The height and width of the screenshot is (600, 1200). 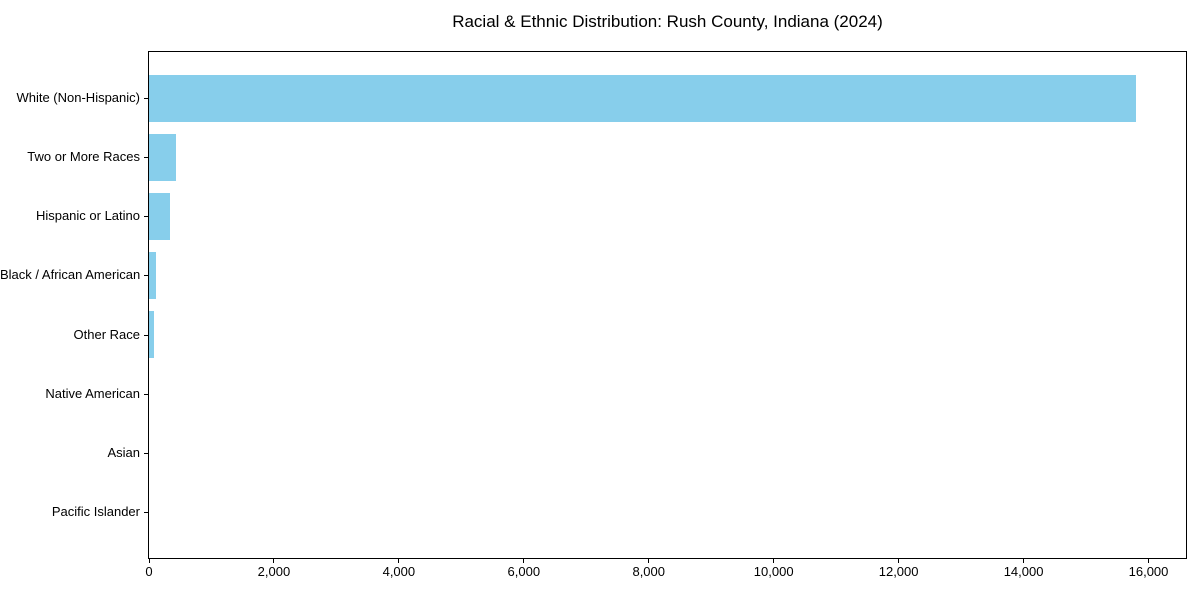 I want to click on bar-white-non-hispanic, so click(x=643, y=98).